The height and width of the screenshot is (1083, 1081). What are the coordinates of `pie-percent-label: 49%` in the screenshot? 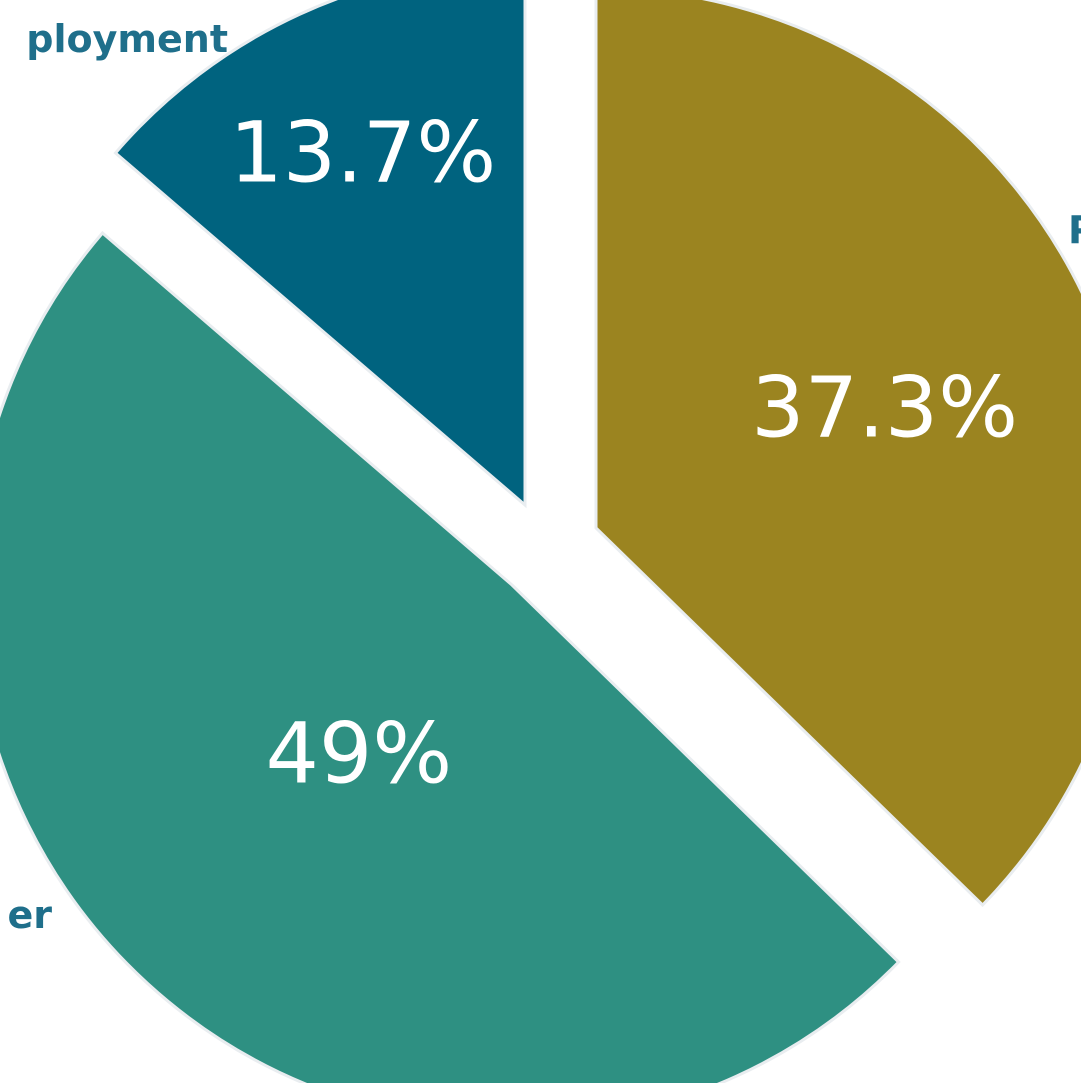 It's located at (358, 753).